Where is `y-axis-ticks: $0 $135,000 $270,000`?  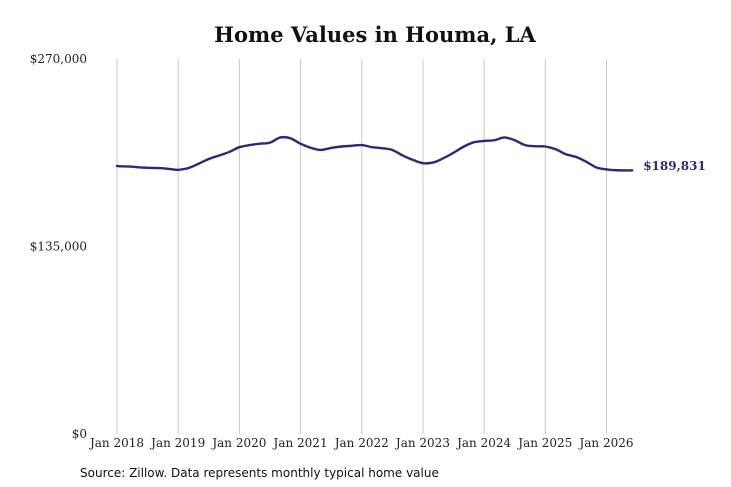
y-axis-ticks: $0 $135,000 $270,000 is located at coordinates (58, 246).